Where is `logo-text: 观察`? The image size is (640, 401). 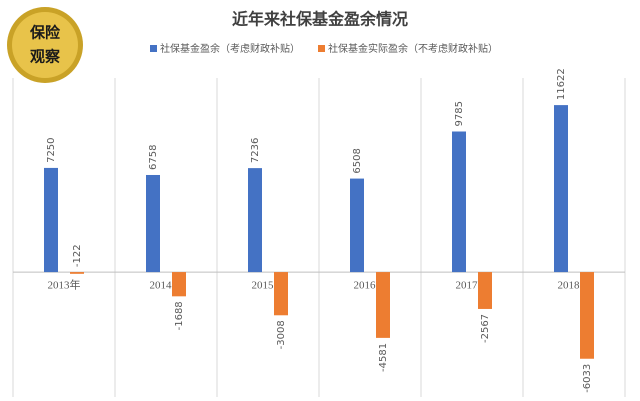
logo-text: 观察 is located at coordinates (45, 57).